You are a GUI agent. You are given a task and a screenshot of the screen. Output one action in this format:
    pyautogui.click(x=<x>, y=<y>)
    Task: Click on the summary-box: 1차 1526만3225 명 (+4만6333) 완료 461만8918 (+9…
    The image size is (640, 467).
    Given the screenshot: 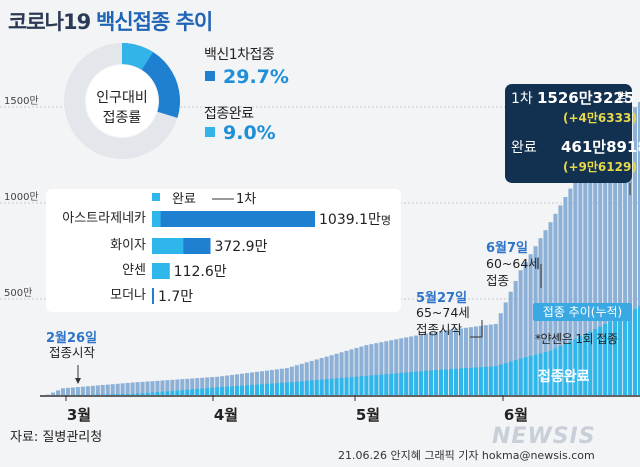 What is the action you would take?
    pyautogui.click(x=572, y=133)
    